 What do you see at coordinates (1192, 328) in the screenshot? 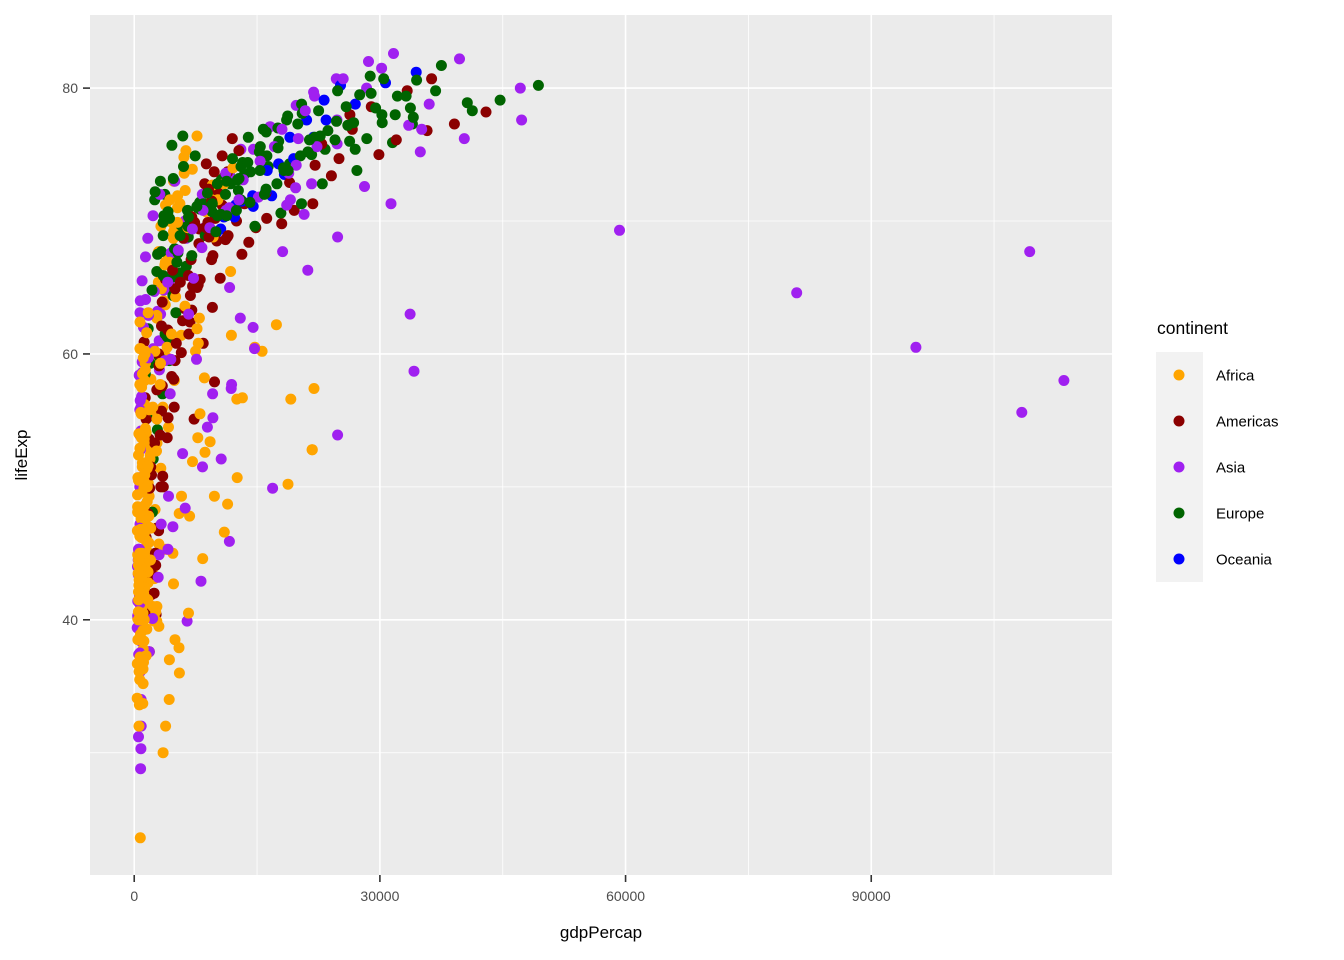
I see `legend-title: continent` at bounding box center [1192, 328].